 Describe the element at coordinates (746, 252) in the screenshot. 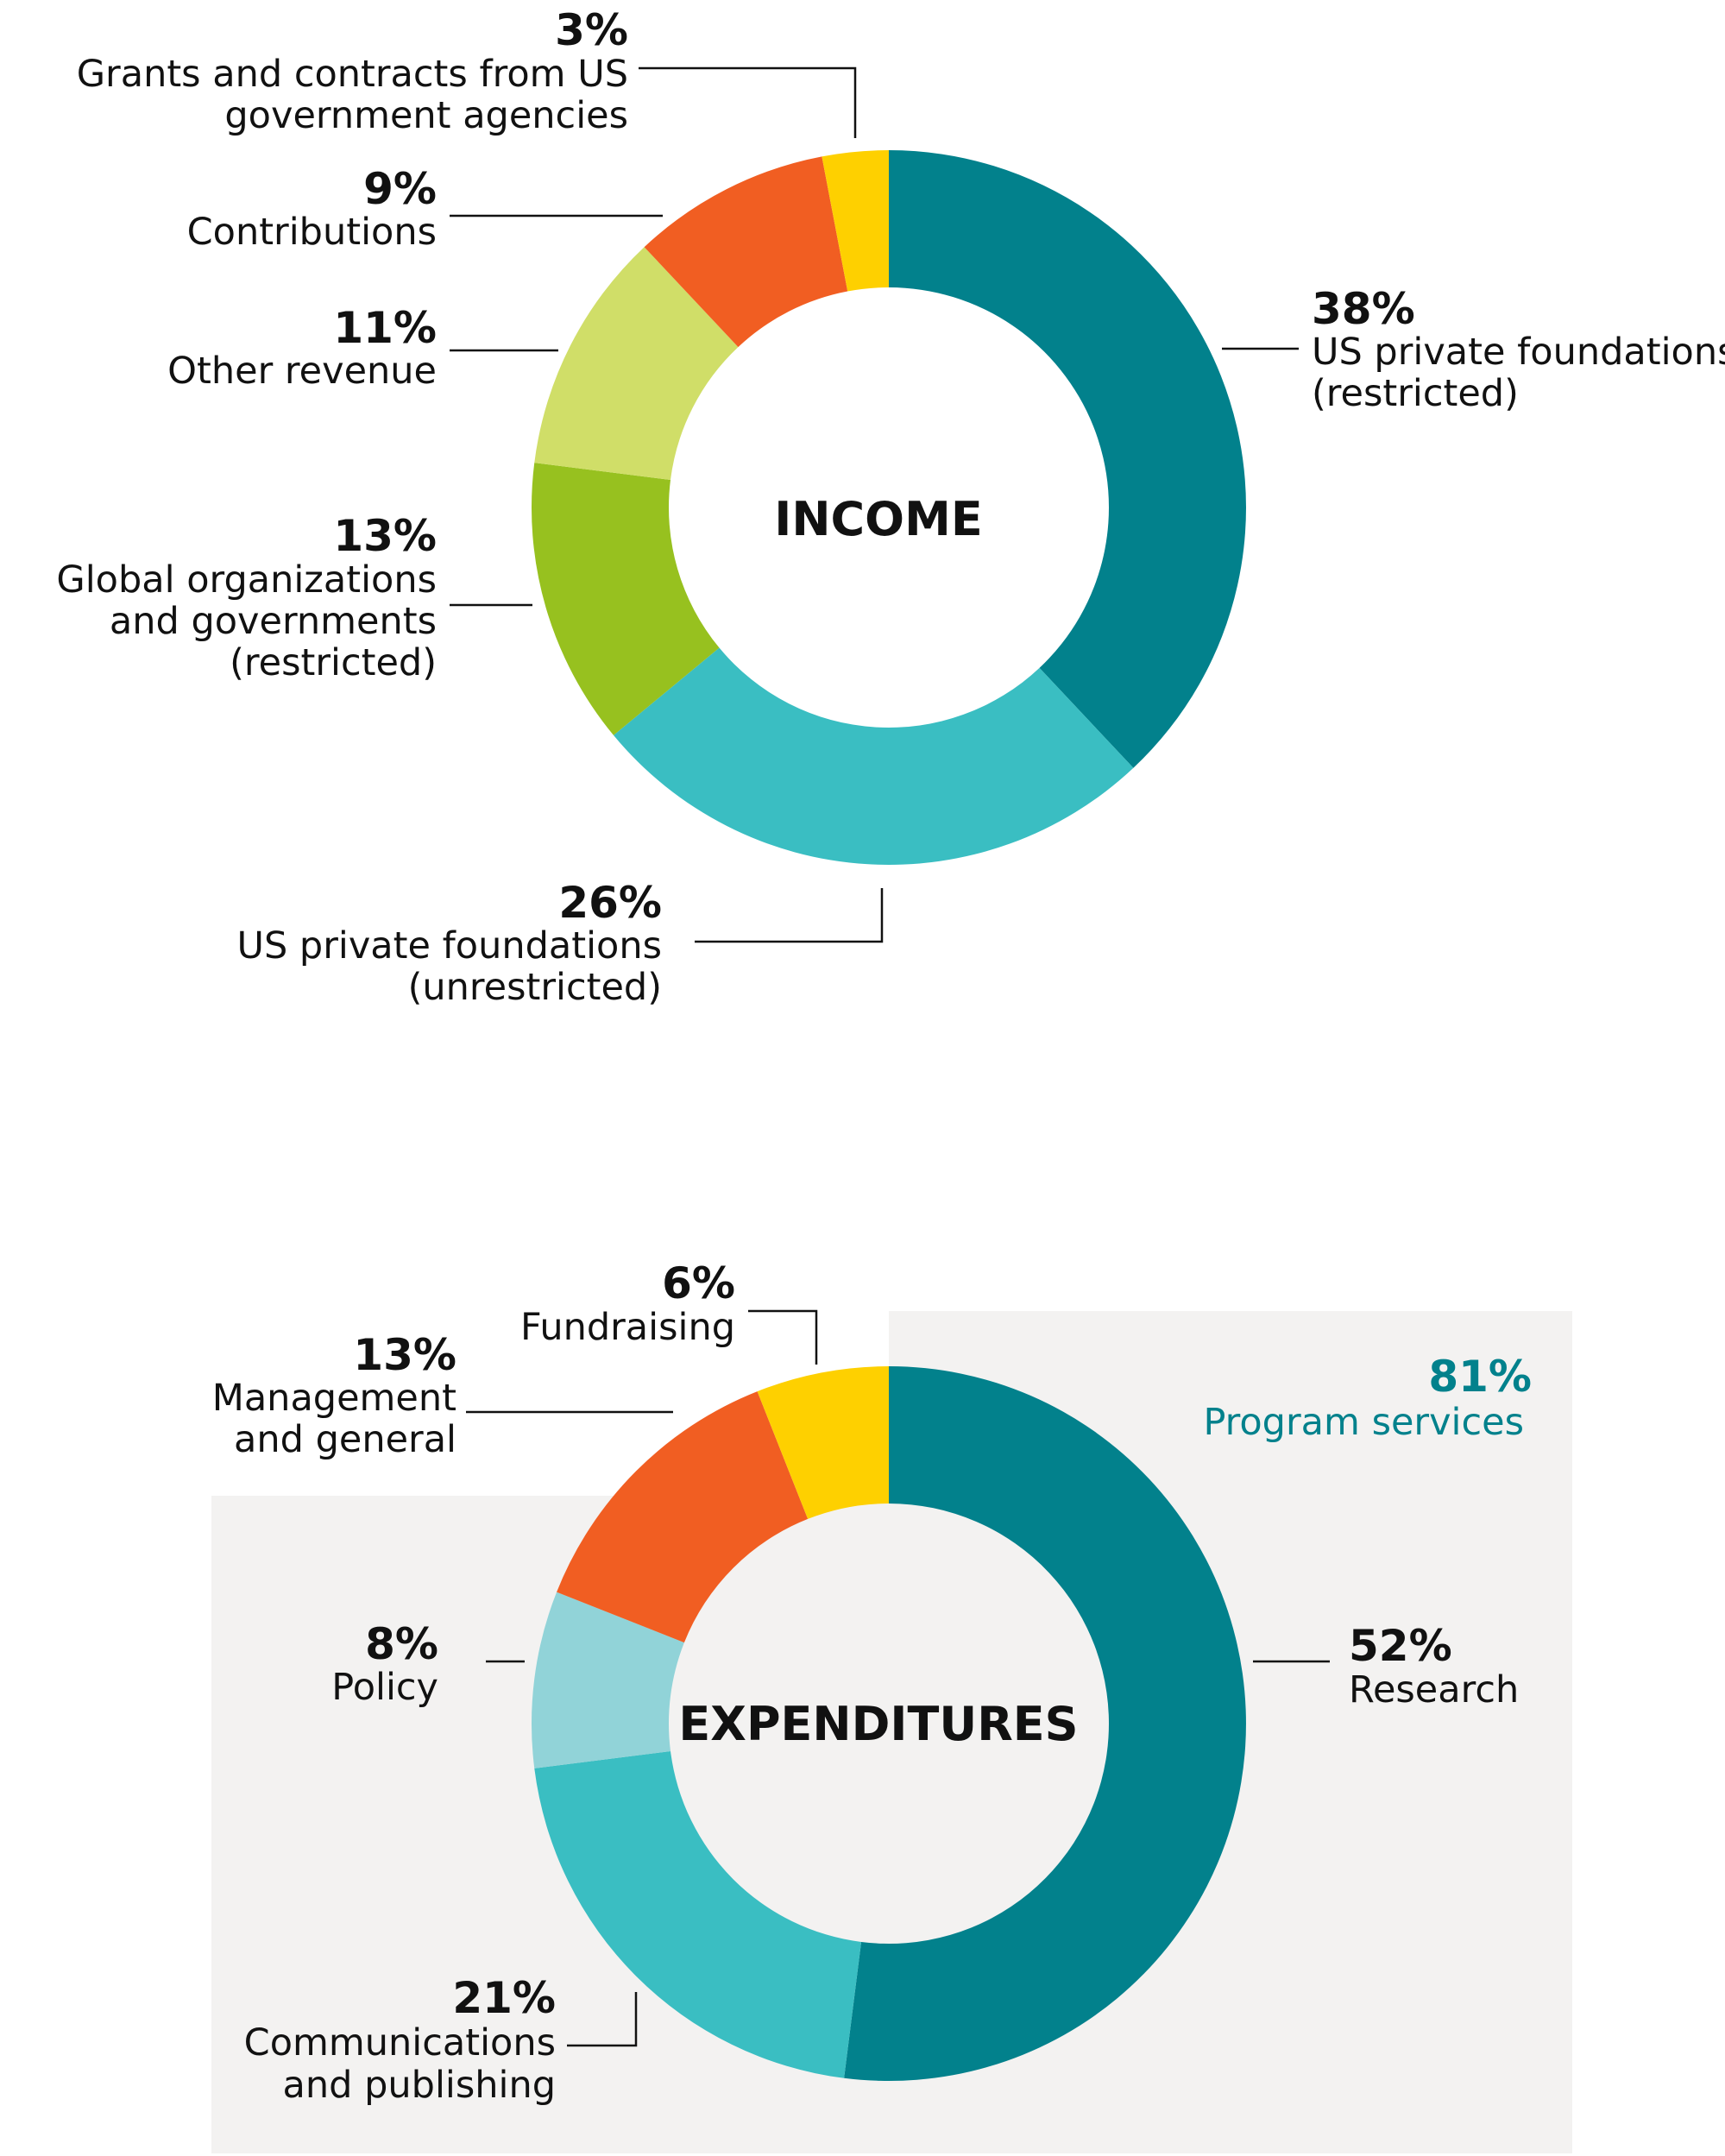

I see `slice-contributions` at that location.